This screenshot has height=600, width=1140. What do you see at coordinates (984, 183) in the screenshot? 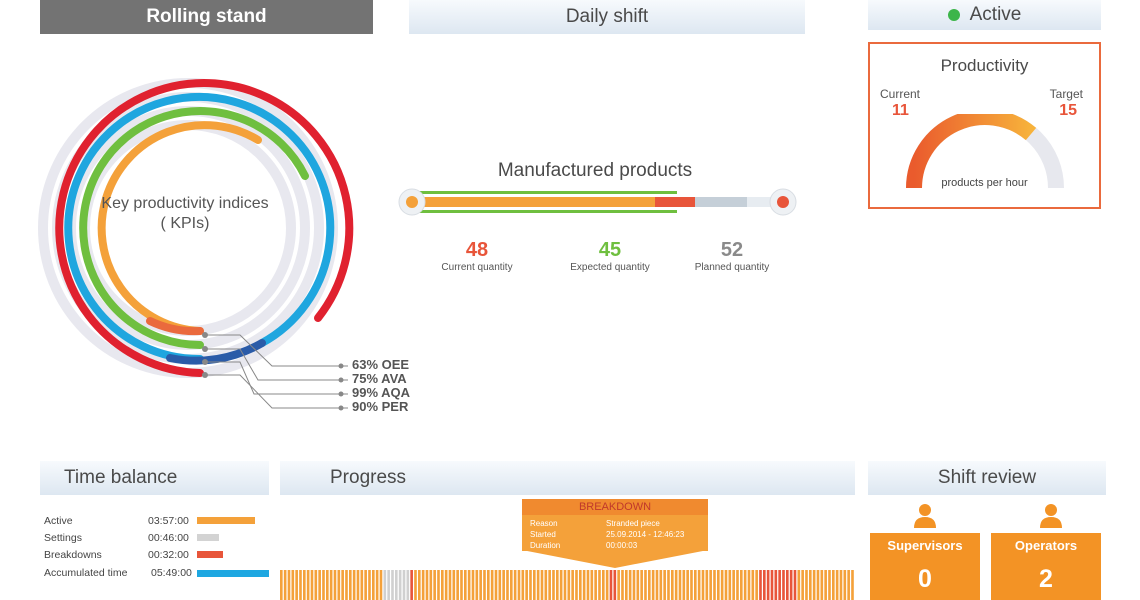
I see `productivity-unit: products per hour` at bounding box center [984, 183].